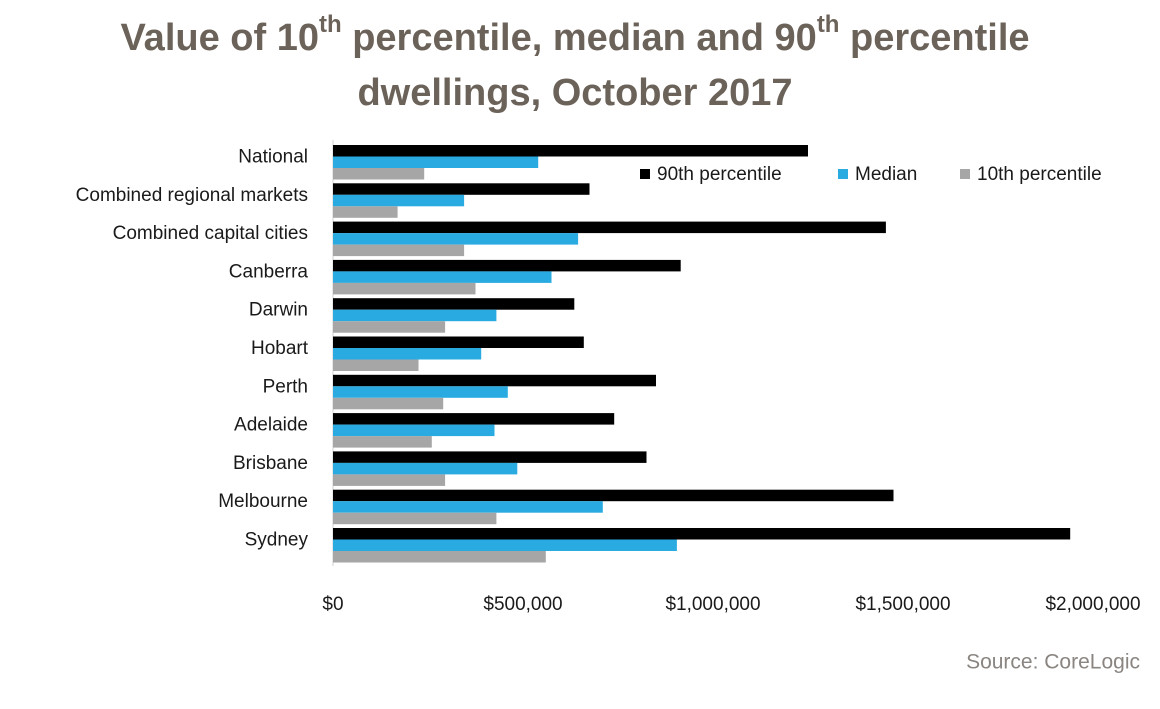 The width and height of the screenshot is (1160, 709). What do you see at coordinates (271, 425) in the screenshot?
I see `y-tick-label: Adelaide` at bounding box center [271, 425].